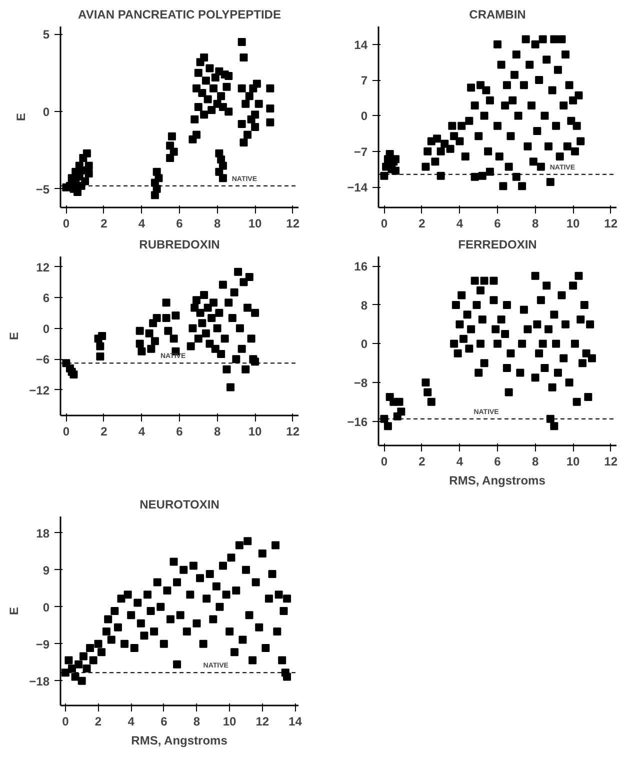 This screenshot has height=763, width=641. I want to click on chart-title: RUBREDOXIN, so click(179, 245).